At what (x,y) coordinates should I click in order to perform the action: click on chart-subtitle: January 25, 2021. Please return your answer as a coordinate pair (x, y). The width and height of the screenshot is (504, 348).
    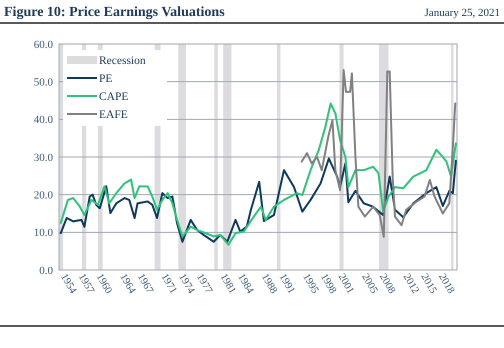
    Looking at the image, I should click on (462, 13).